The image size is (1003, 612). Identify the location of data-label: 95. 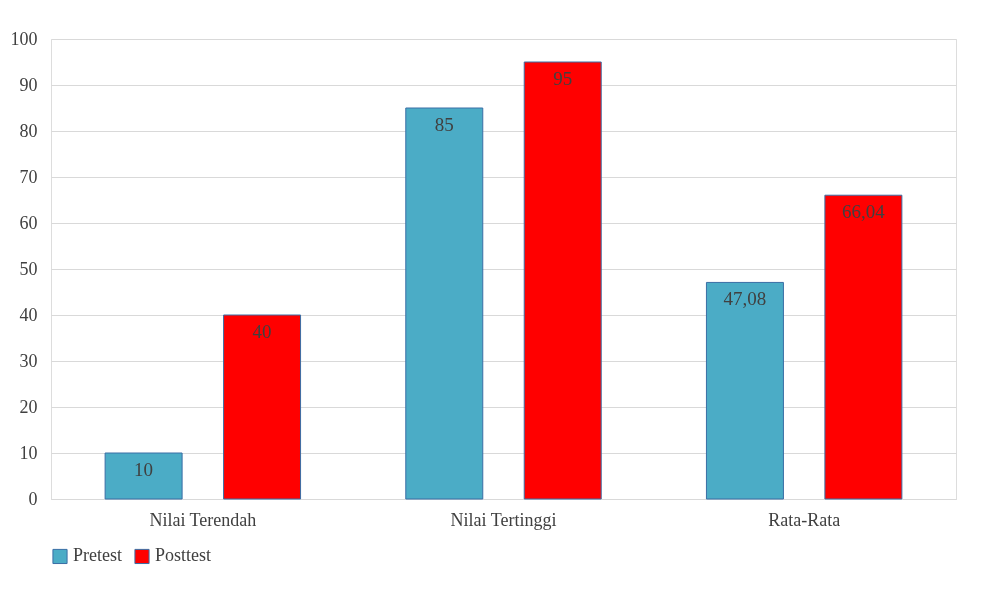
(563, 78).